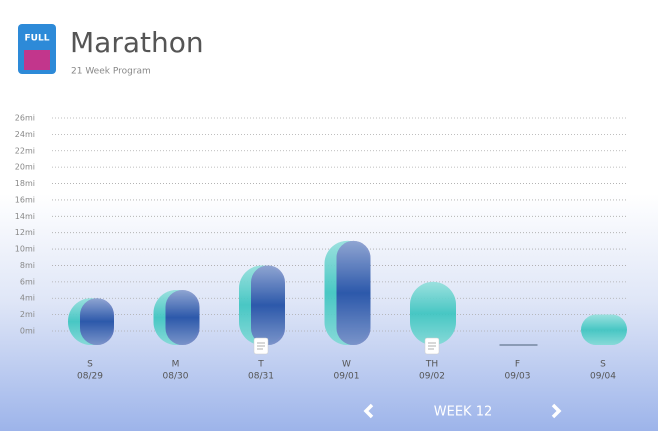 Image resolution: width=658 pixels, height=431 pixels. Describe the element at coordinates (518, 345) in the screenshot. I see `bar` at that location.